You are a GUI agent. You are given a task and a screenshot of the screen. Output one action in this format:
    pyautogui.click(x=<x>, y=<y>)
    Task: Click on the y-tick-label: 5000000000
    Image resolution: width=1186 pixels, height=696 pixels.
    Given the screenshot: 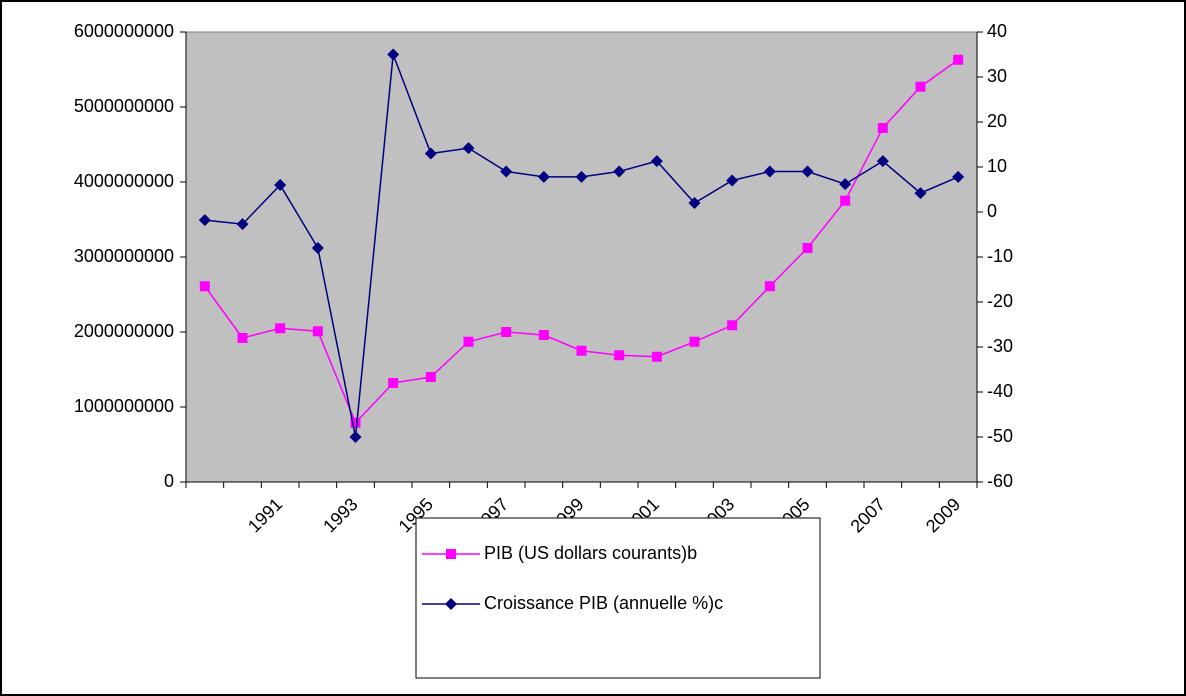 What is the action you would take?
    pyautogui.click(x=124, y=106)
    